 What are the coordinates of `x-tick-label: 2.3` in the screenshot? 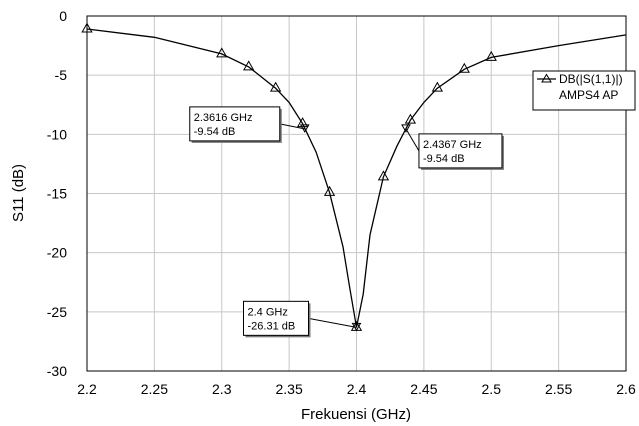 It's located at (222, 389).